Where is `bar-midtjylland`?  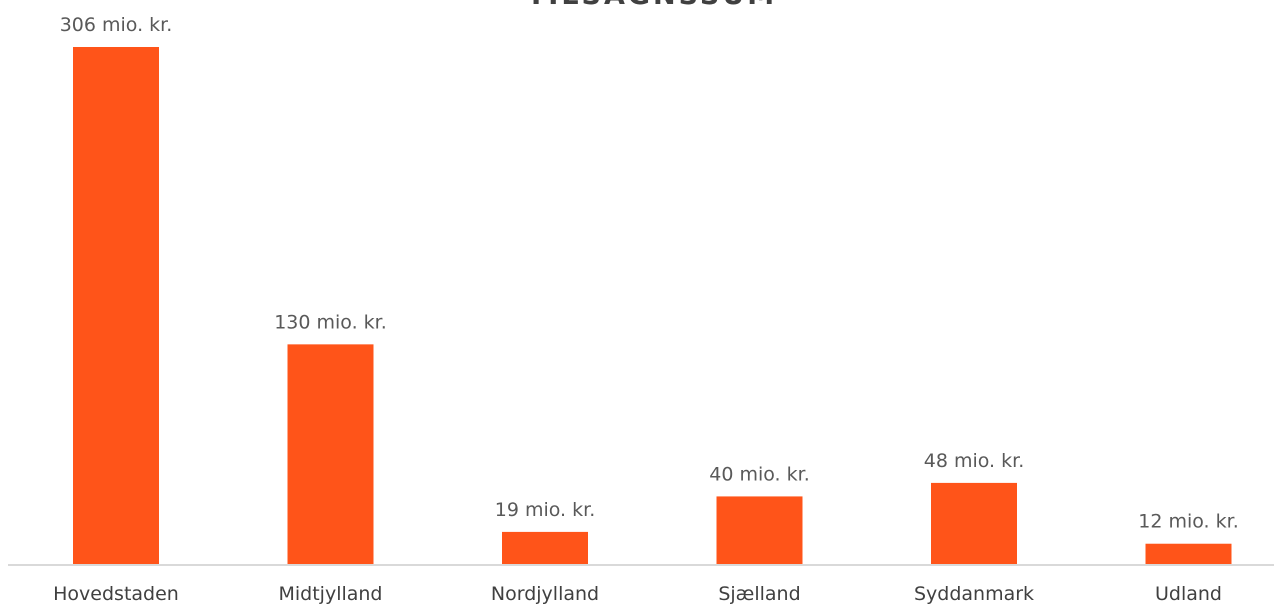
bar-midtjylland is located at coordinates (330, 454).